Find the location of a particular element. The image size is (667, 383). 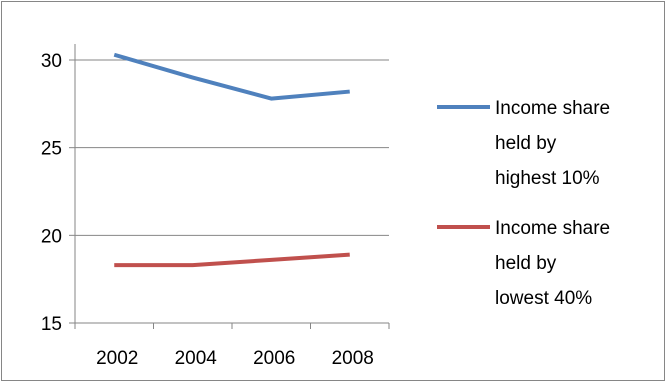

x-tick-label: 2002 is located at coordinates (117, 358).